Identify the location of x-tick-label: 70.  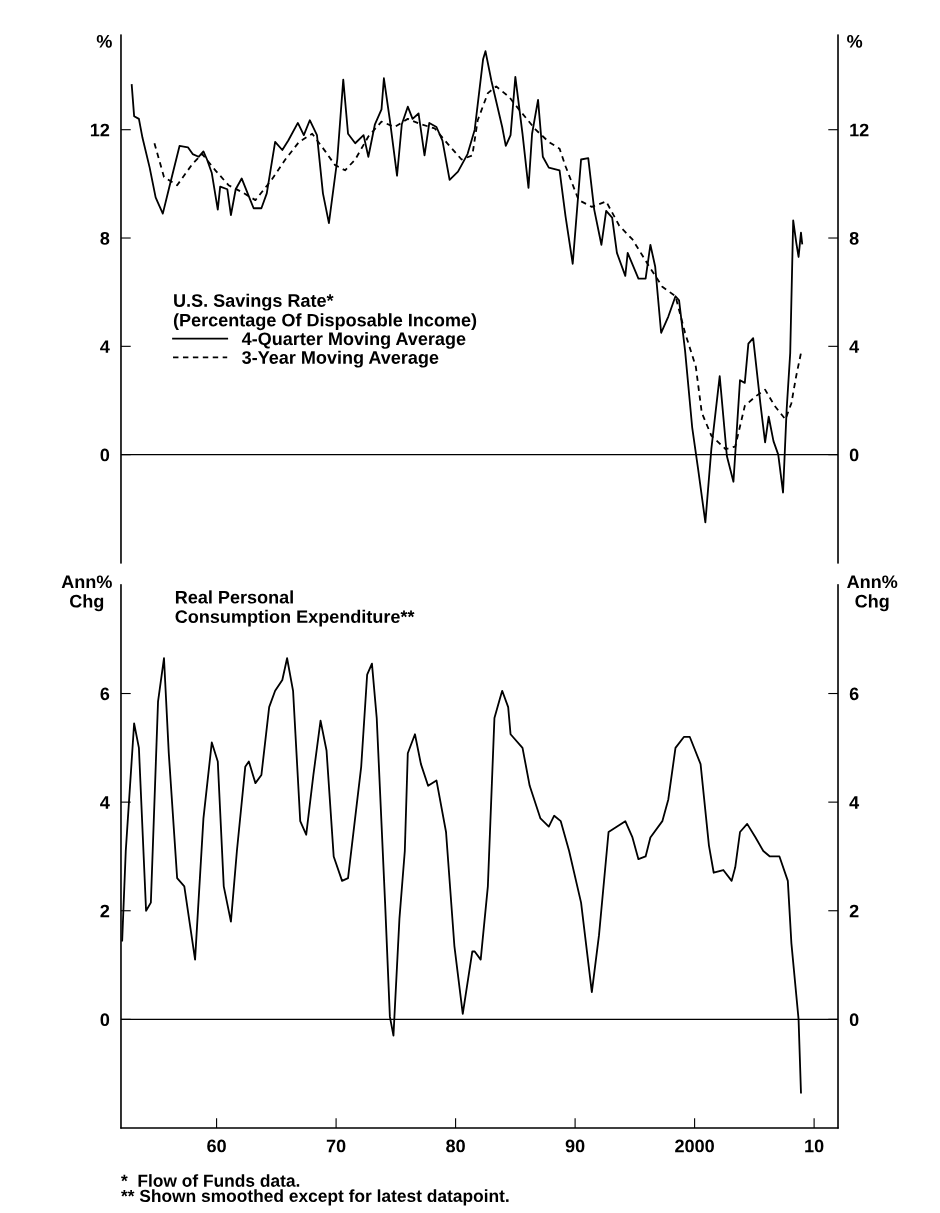
(336, 1146).